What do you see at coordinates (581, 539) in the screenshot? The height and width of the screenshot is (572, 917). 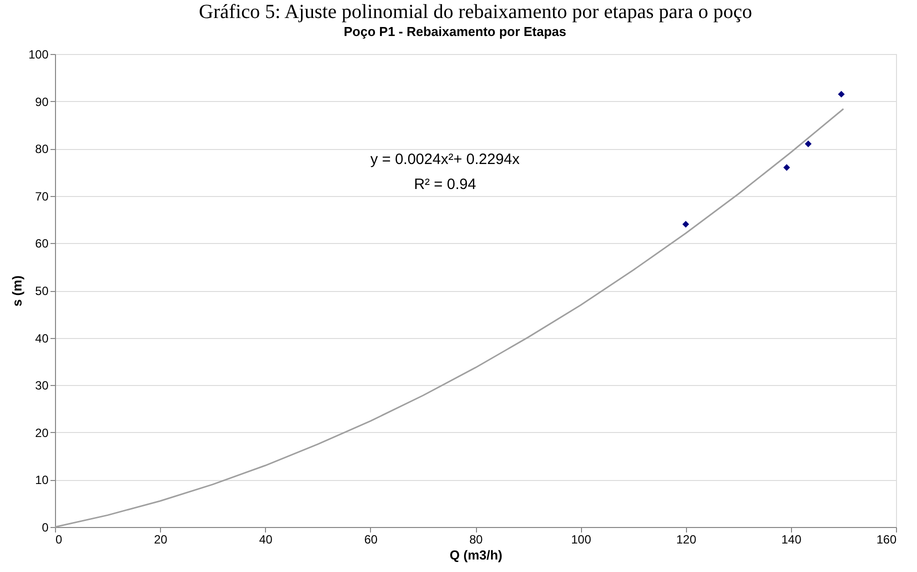 I see `x-tick-label: 100` at bounding box center [581, 539].